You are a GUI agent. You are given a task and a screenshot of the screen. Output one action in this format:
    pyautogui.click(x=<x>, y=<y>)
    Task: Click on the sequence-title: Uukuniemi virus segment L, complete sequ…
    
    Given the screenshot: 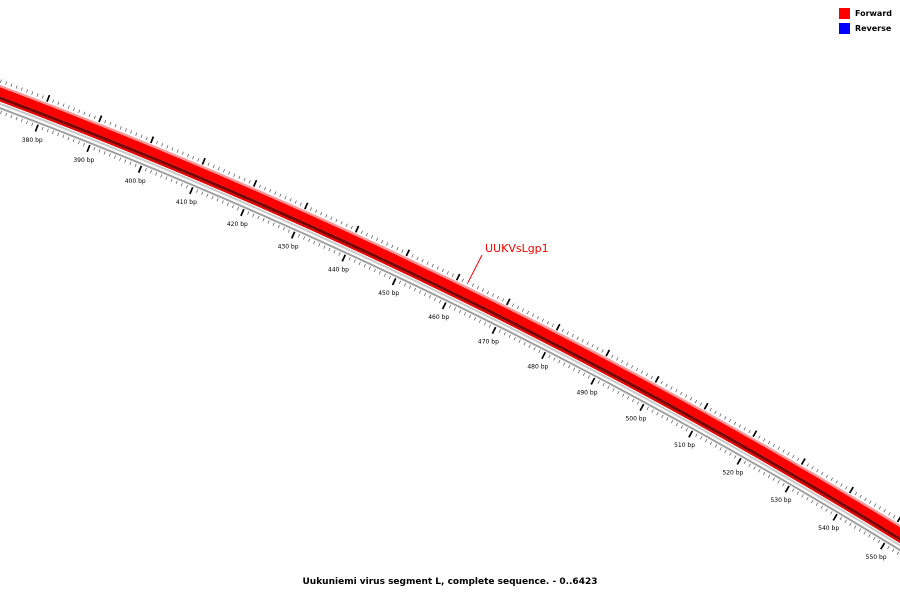 What is the action you would take?
    pyautogui.click(x=450, y=582)
    